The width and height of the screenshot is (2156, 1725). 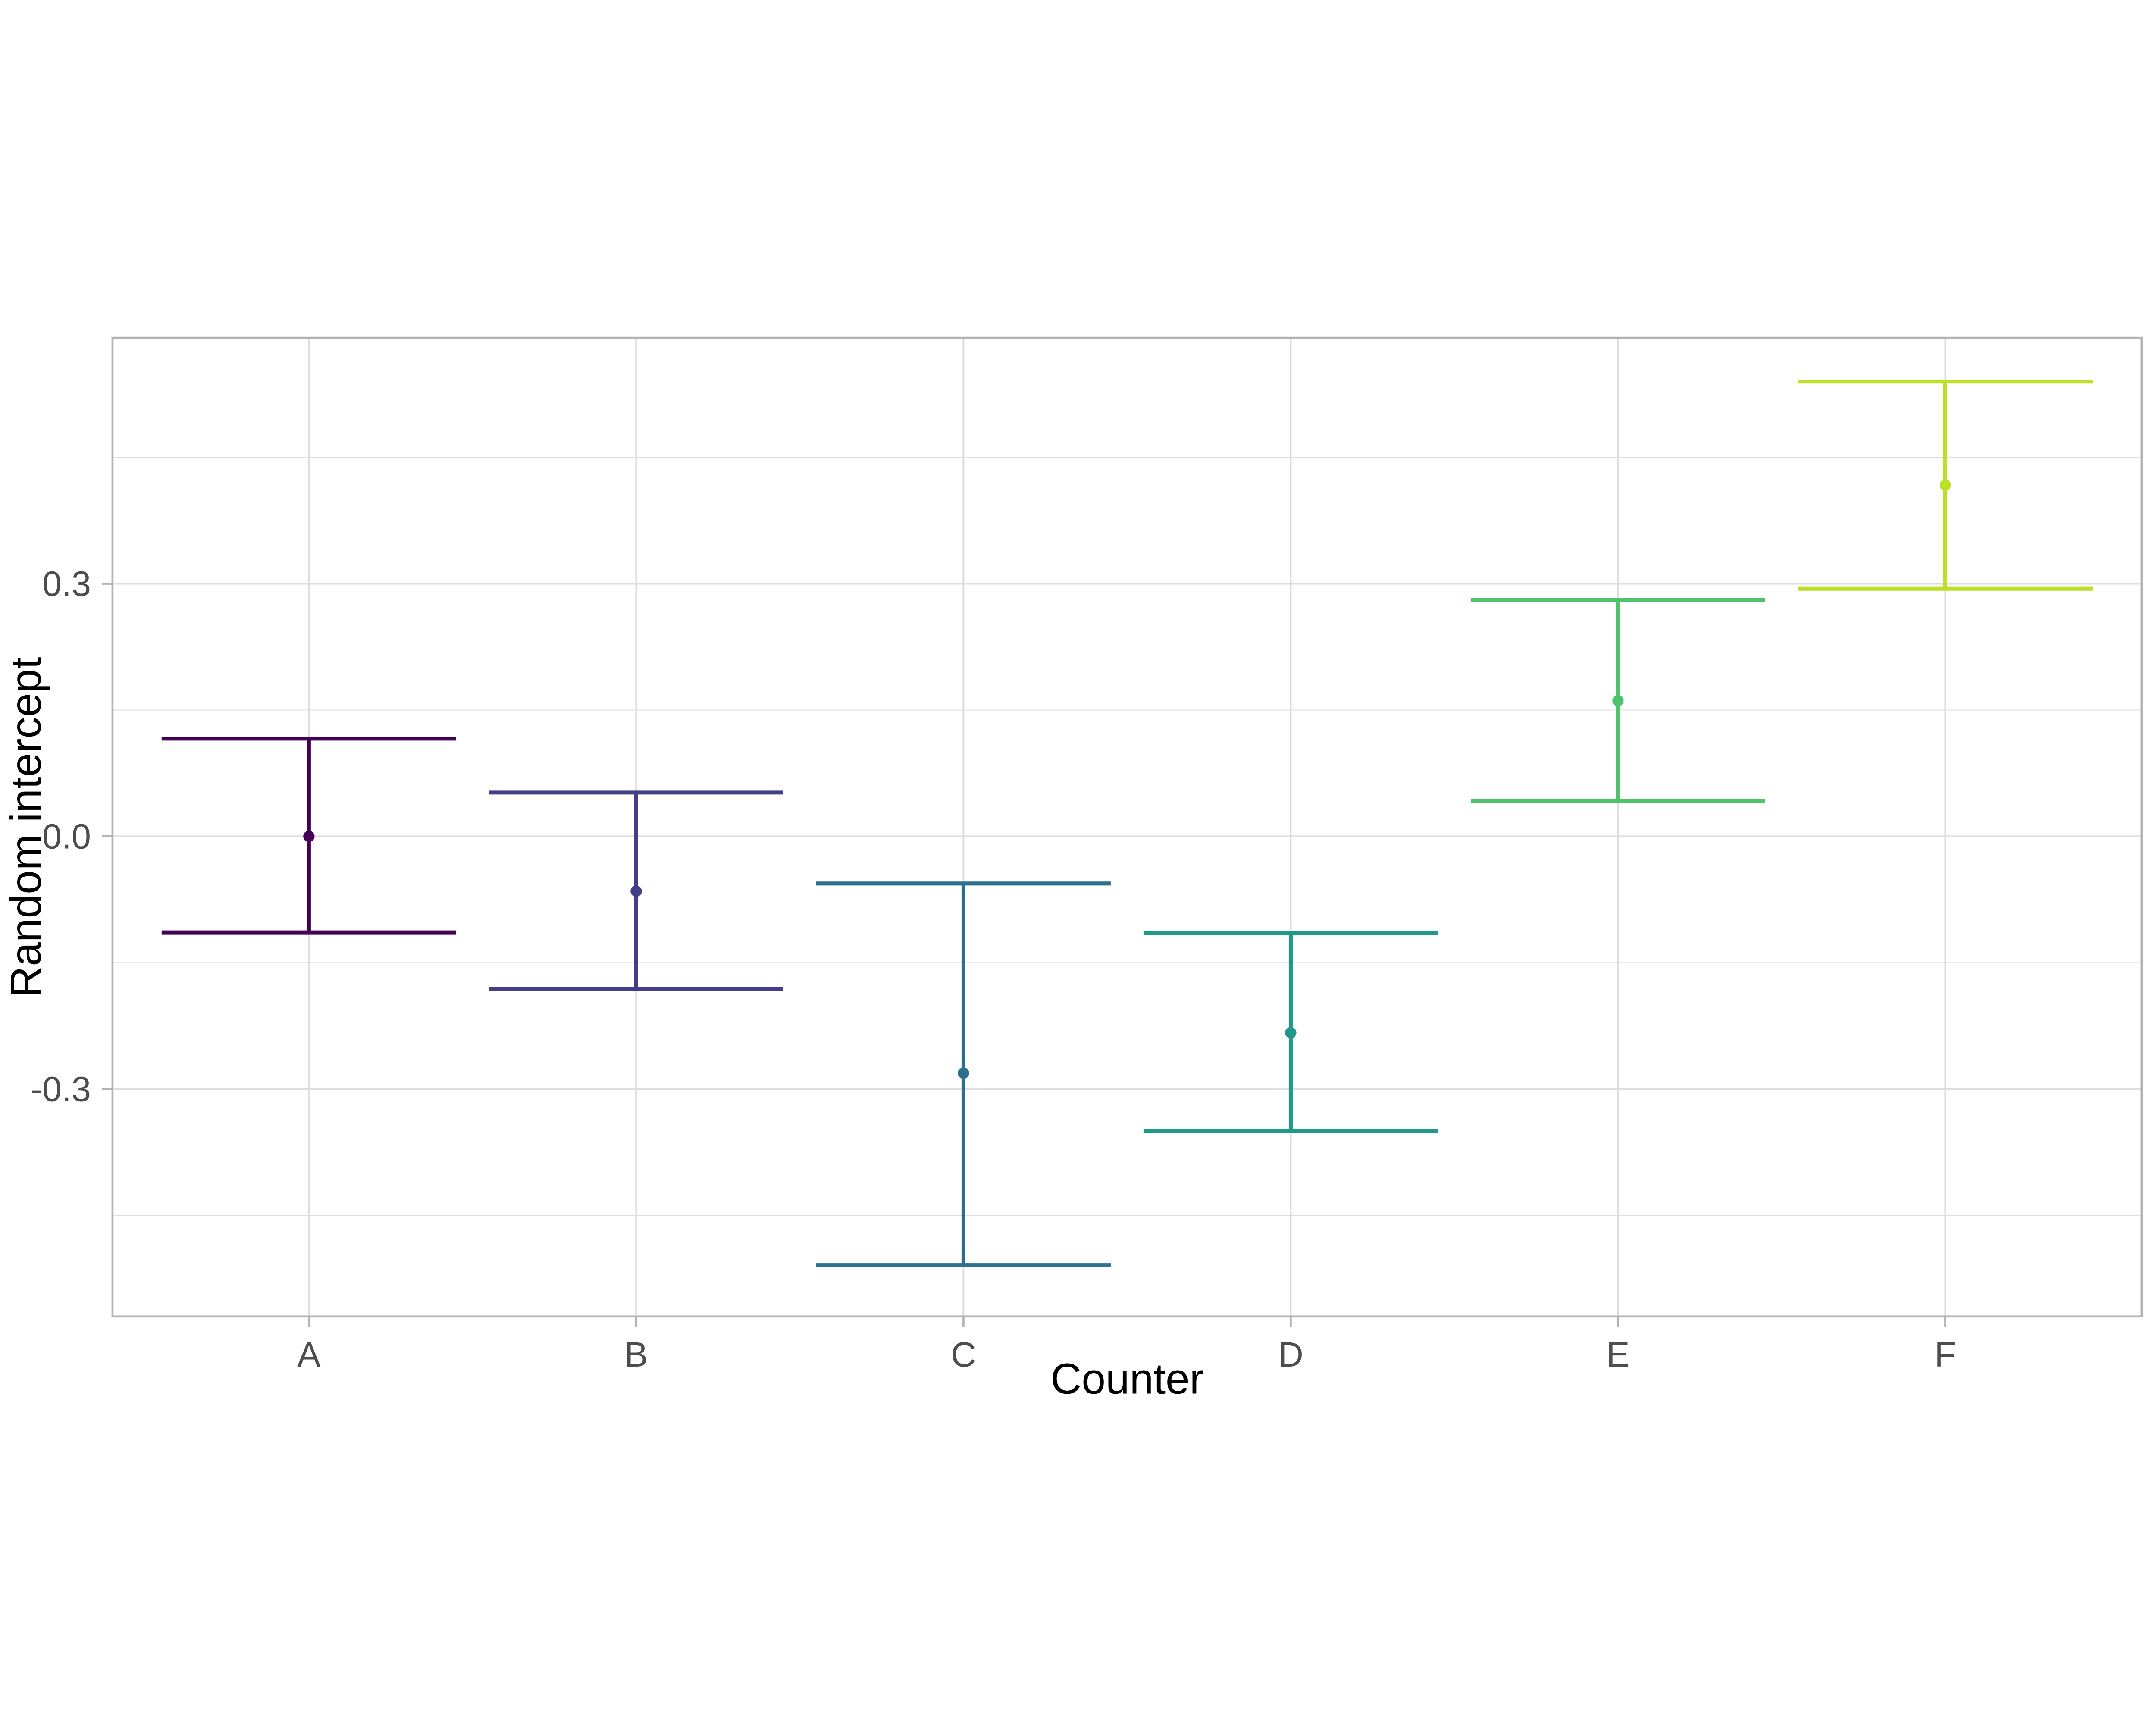 I want to click on error-bar-f, so click(x=1945, y=486).